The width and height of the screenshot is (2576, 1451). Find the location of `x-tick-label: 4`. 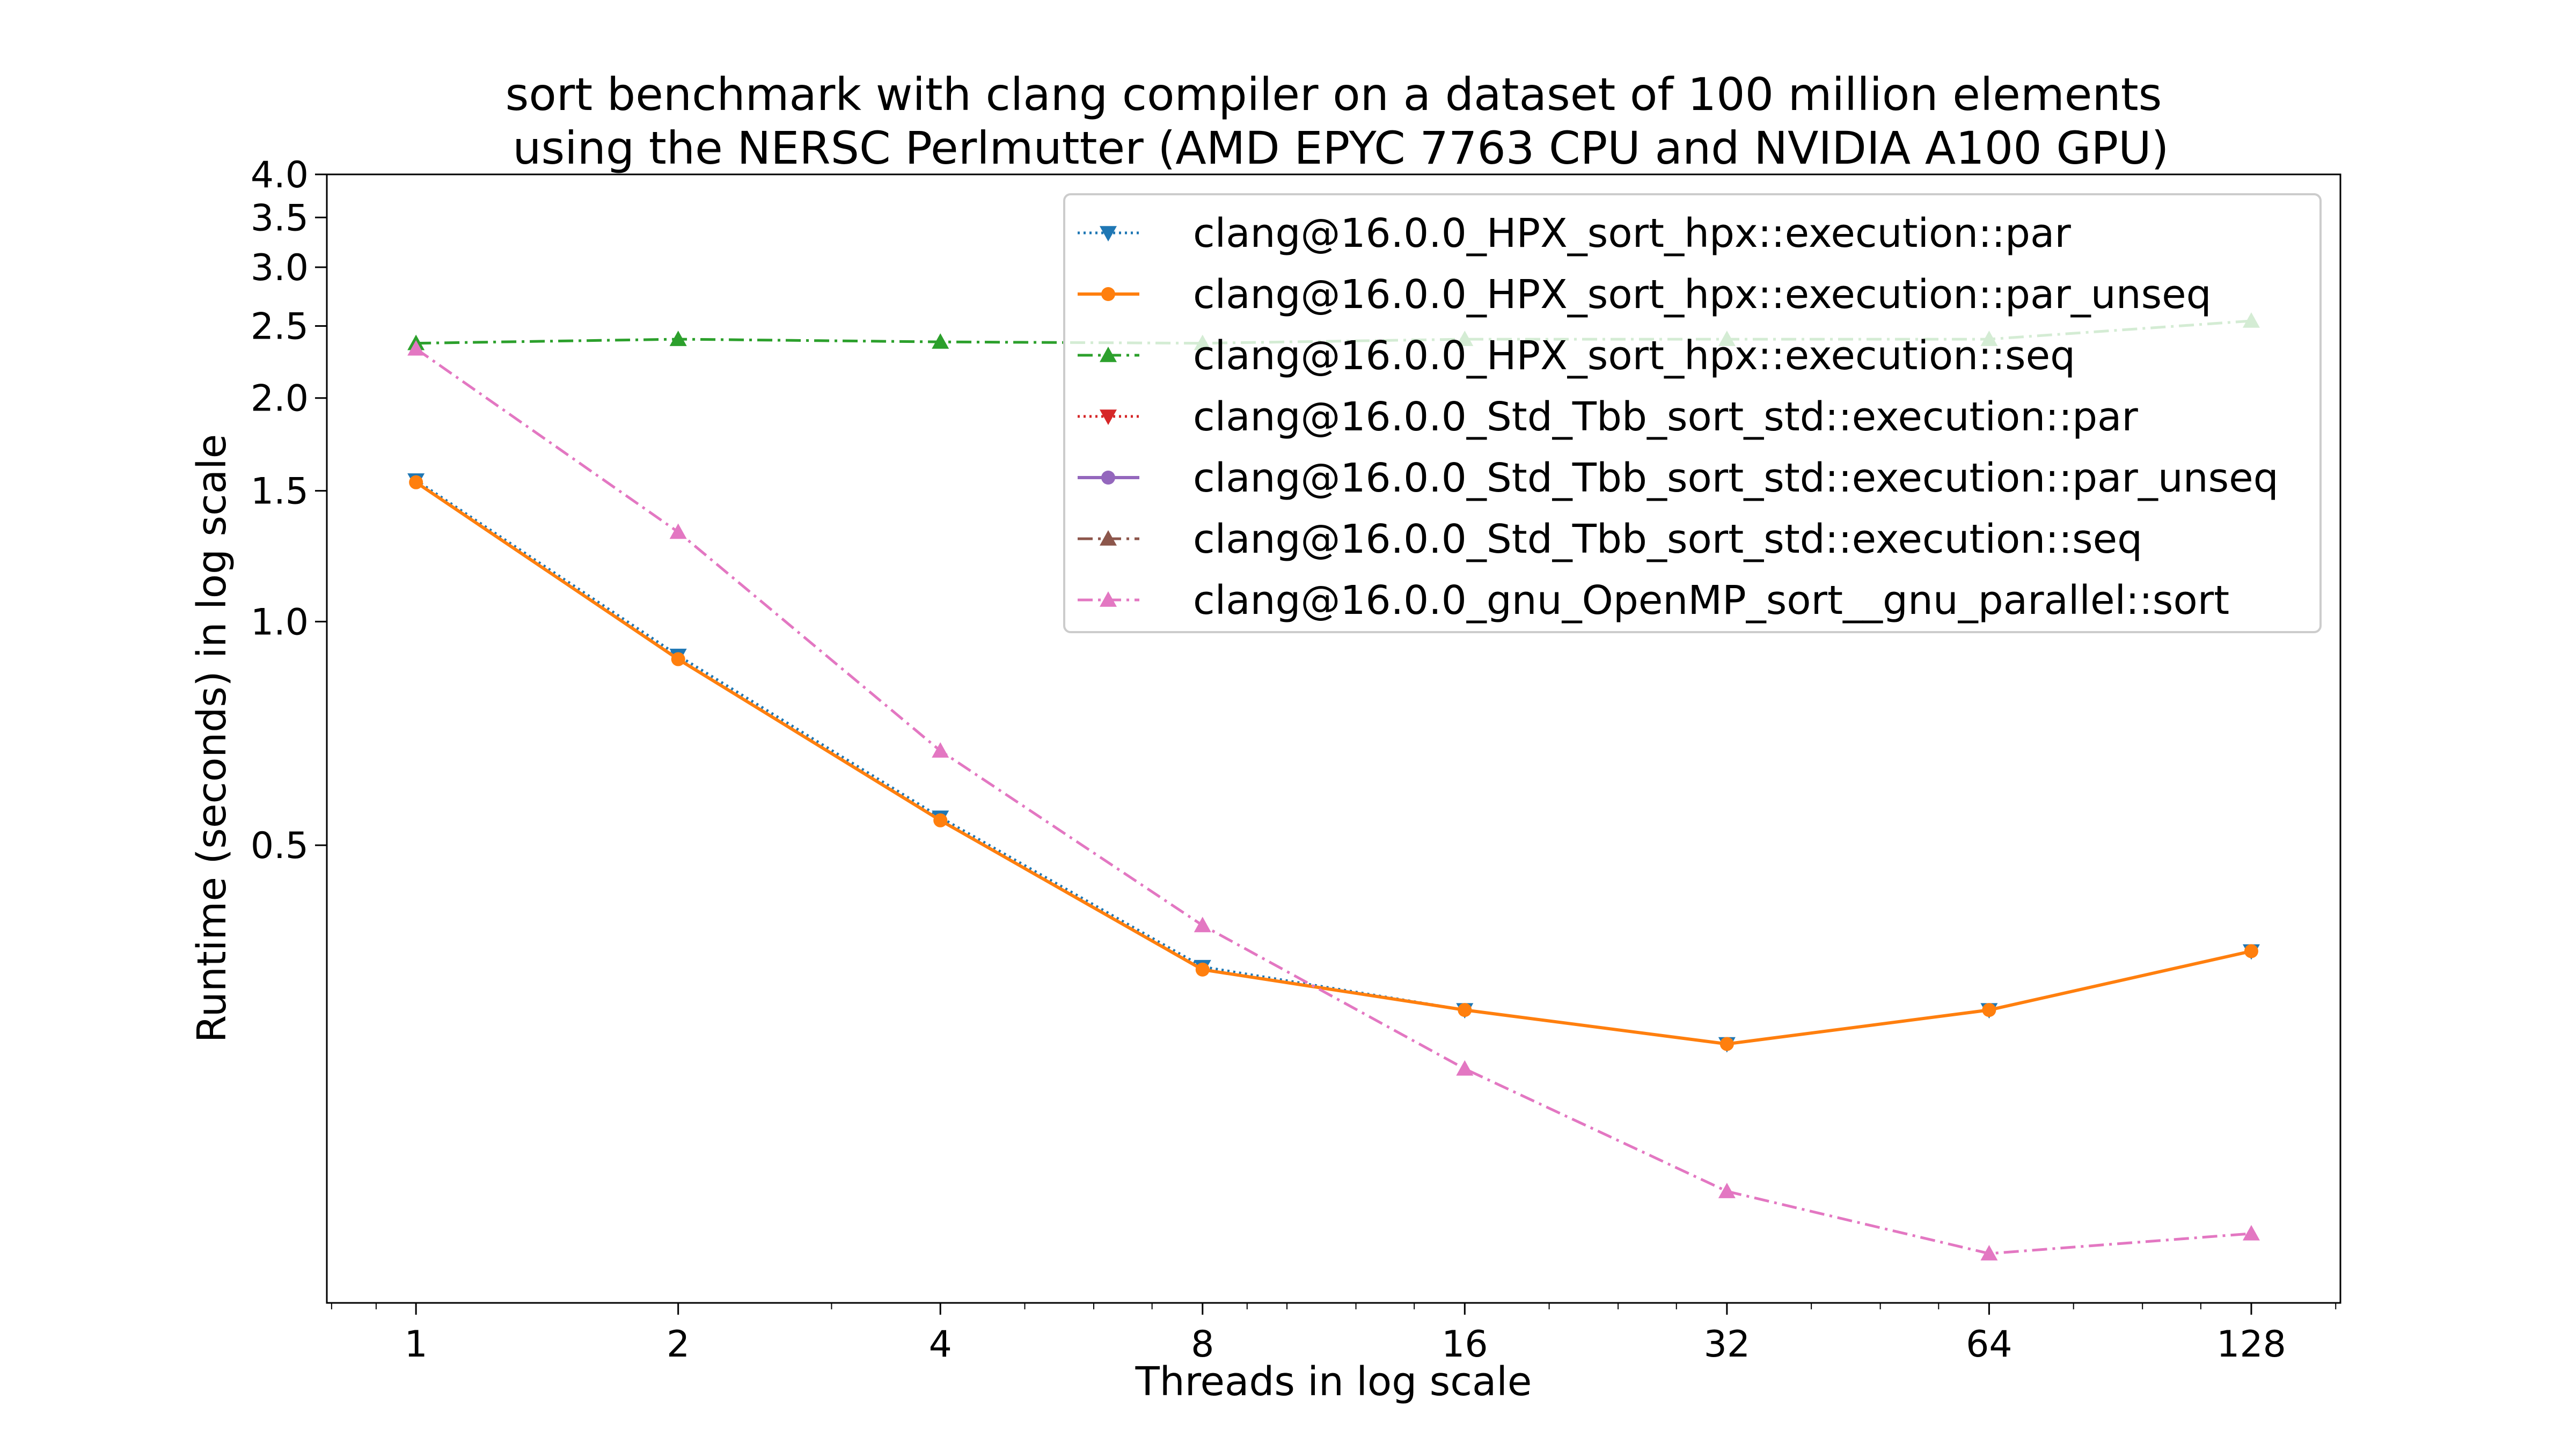

x-tick-label: 4 is located at coordinates (940, 1344).